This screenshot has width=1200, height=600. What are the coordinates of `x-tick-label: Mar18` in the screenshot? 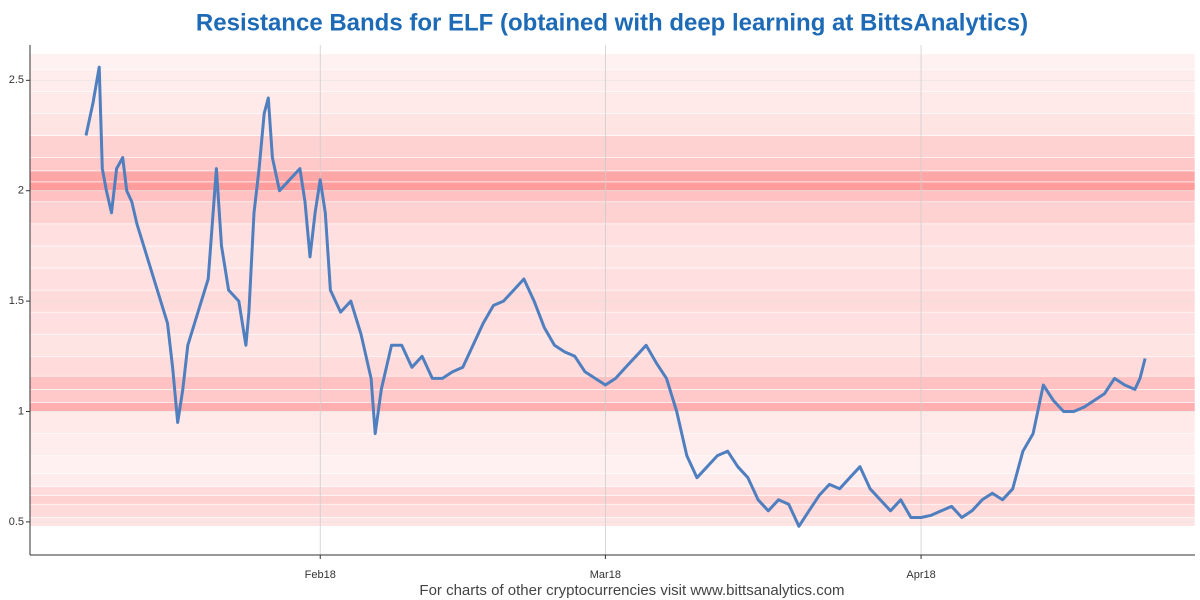 It's located at (605, 575).